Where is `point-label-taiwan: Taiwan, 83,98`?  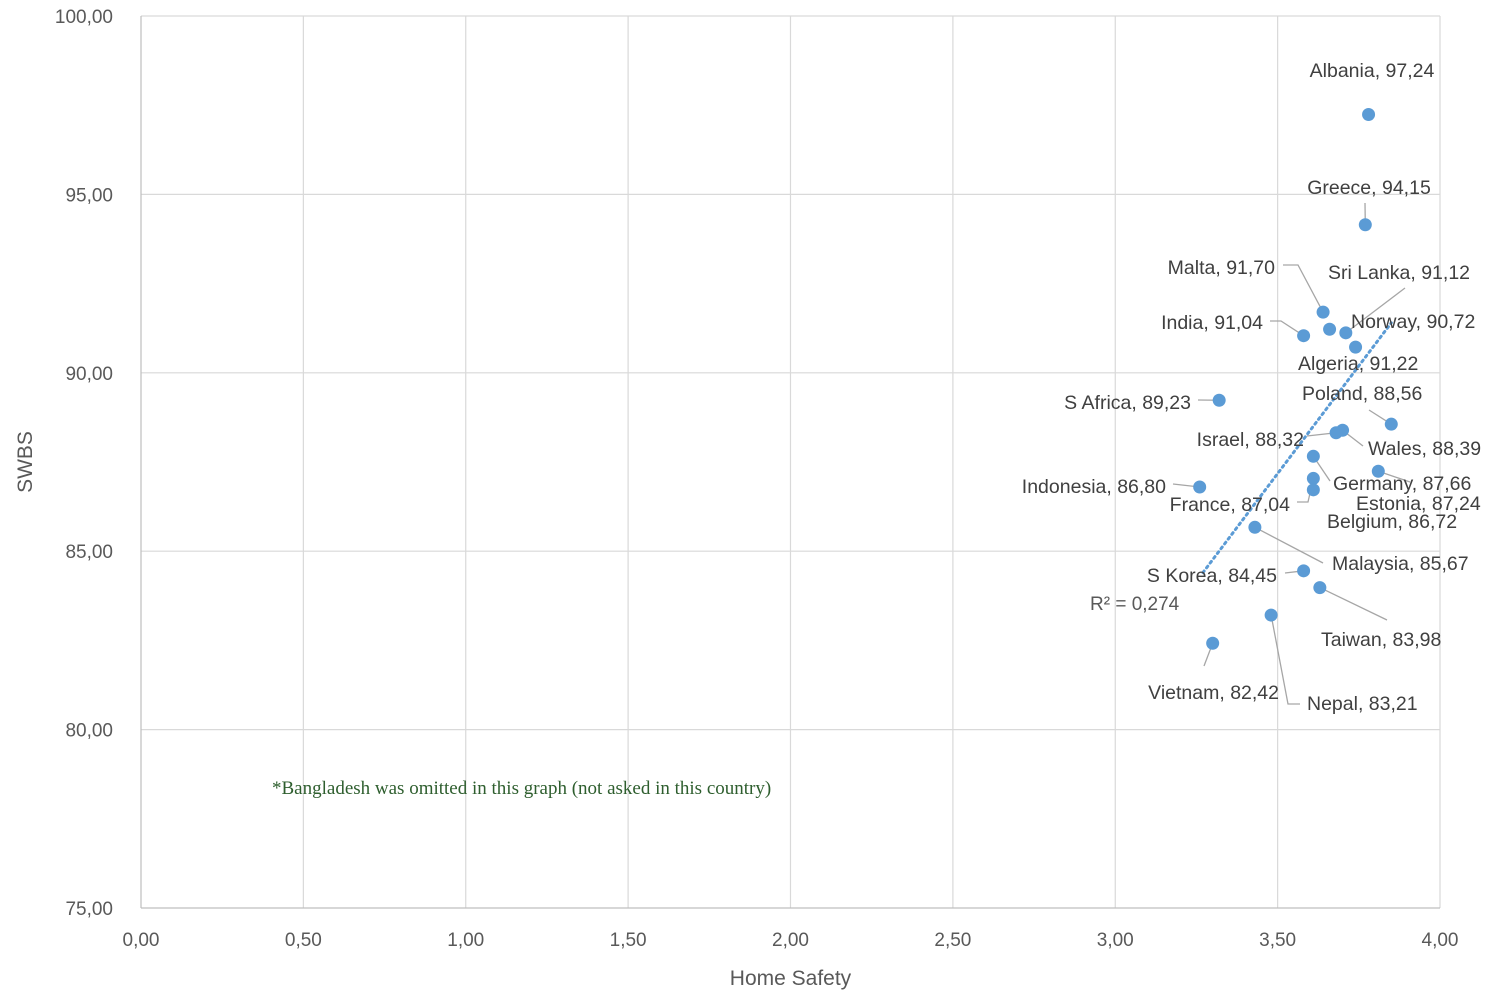
point-label-taiwan: Taiwan, 83,98 is located at coordinates (1381, 640).